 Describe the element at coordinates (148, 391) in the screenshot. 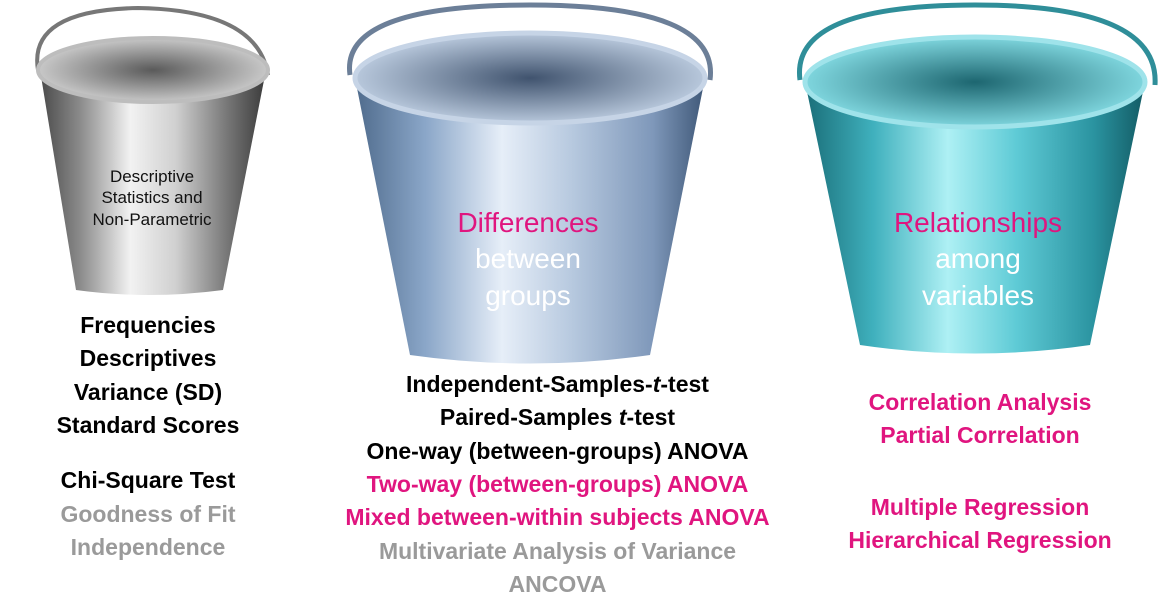

I see `list-item: Variance (SD)` at that location.